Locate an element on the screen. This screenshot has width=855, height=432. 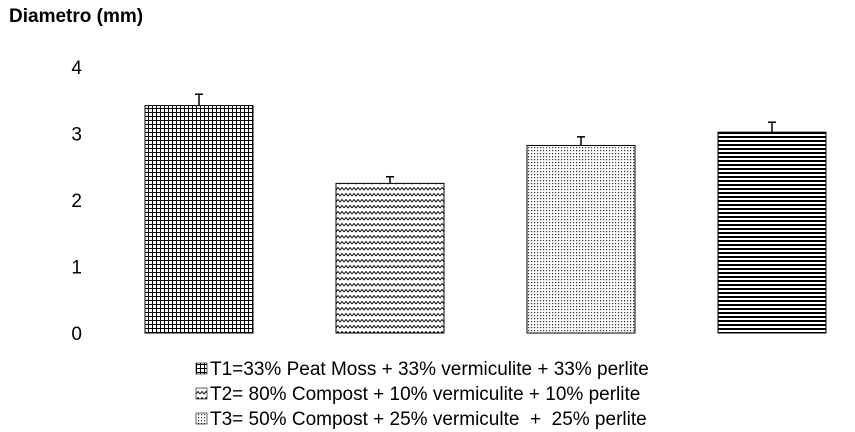
y-tick-label: 2 is located at coordinates (76, 201).